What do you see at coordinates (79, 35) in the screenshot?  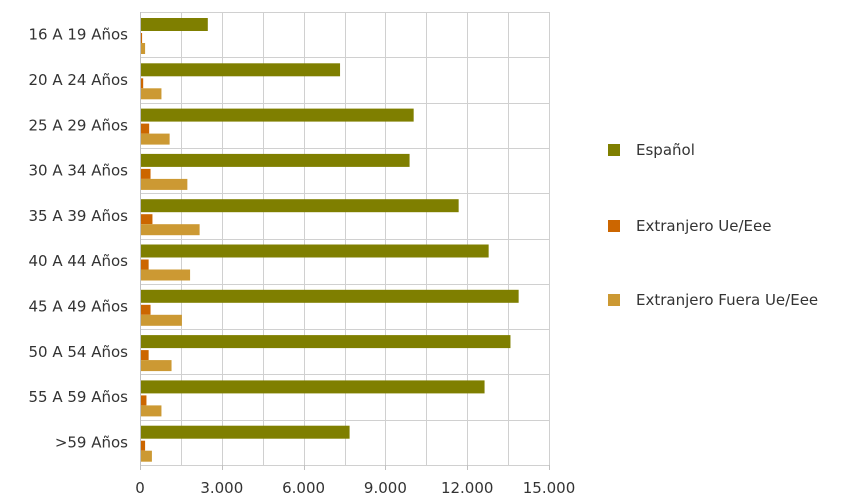 I see `category-label: 16 A 19 Años` at bounding box center [79, 35].